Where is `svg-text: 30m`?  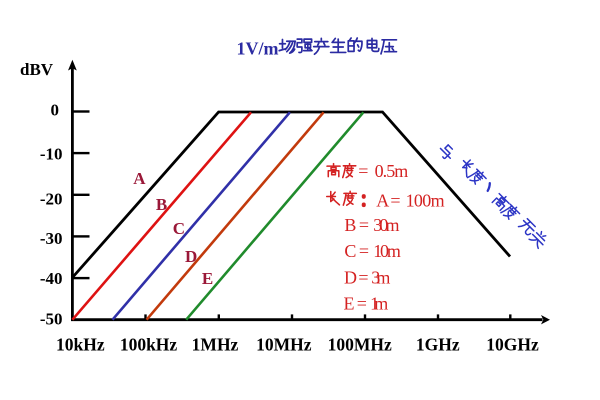 svg-text: 30m is located at coordinates (386, 225).